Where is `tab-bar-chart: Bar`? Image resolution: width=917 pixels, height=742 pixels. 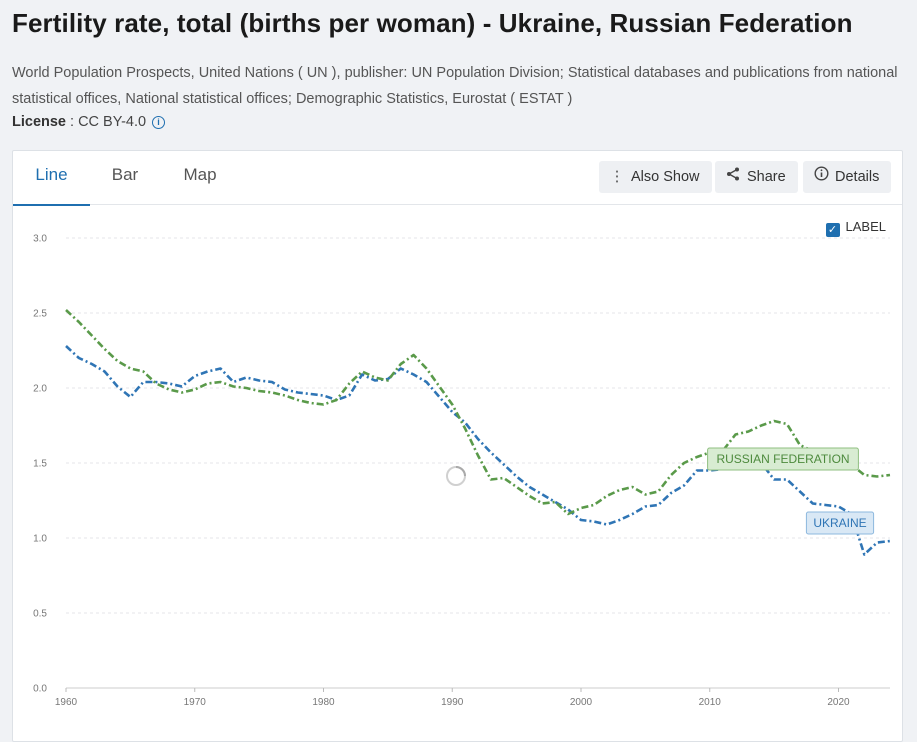 tab-bar-chart: Bar is located at coordinates (125, 174).